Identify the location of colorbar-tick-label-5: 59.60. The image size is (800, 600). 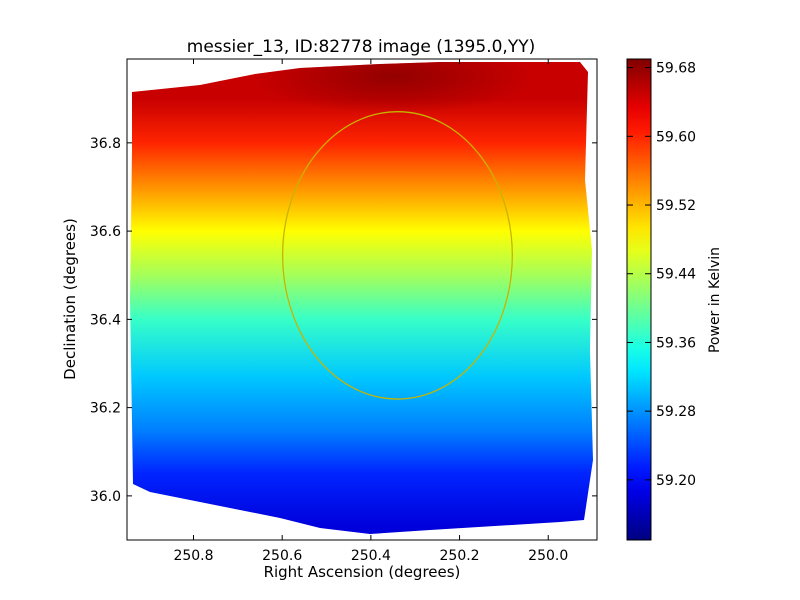
(676, 137).